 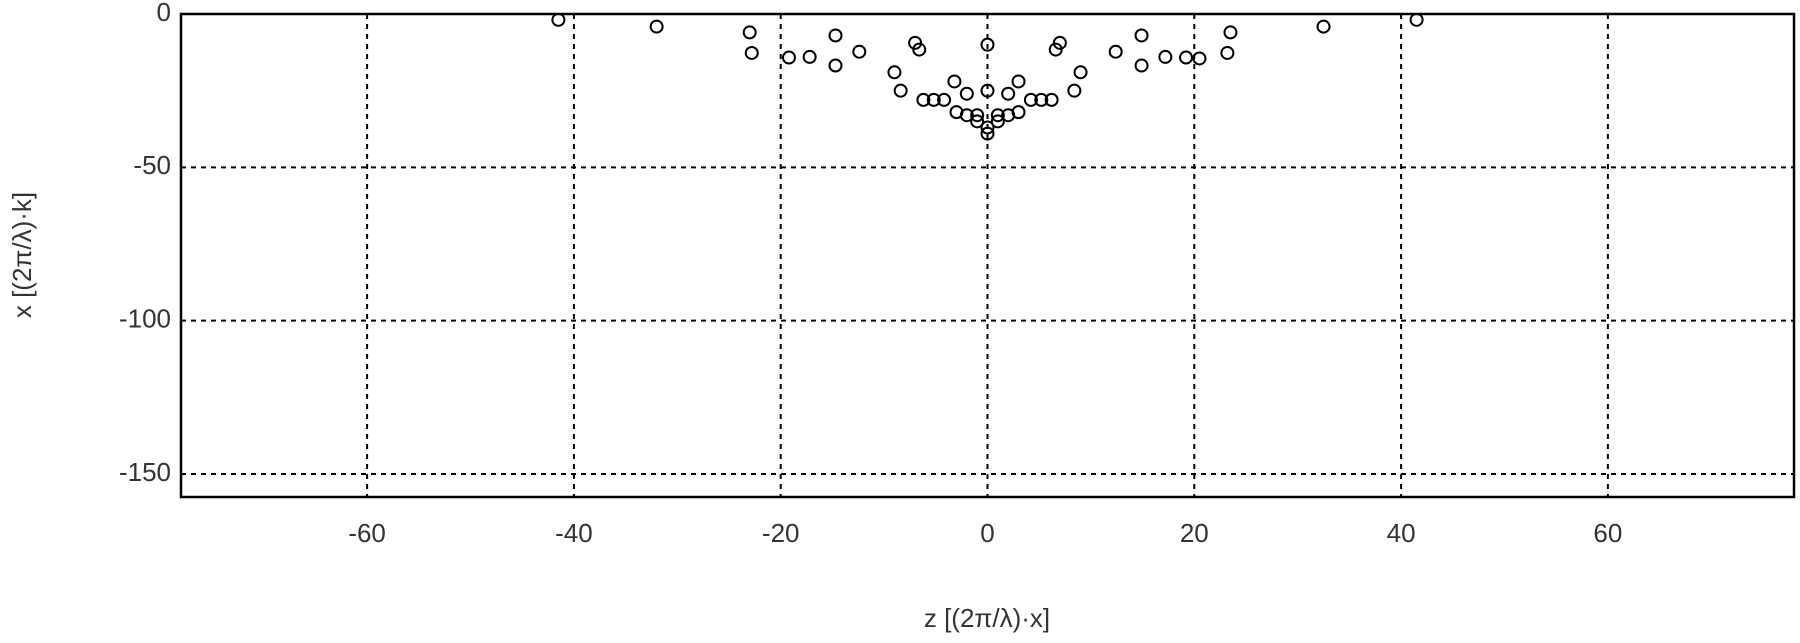 I want to click on y-tick-label: -100, so click(x=145, y=319).